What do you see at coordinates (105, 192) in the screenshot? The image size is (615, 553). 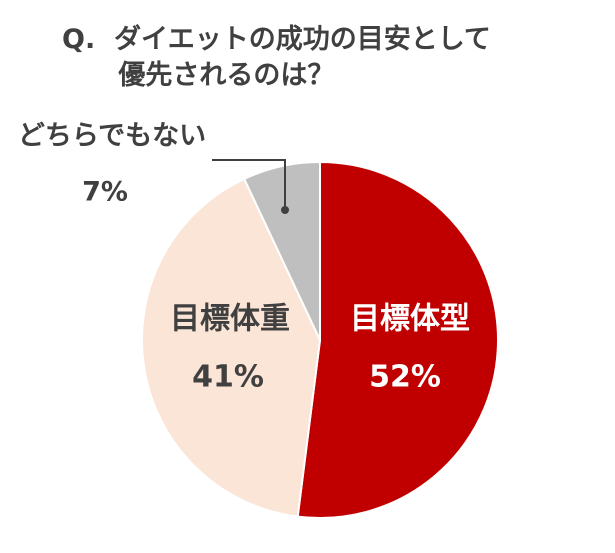 I see `value-label: 7%` at bounding box center [105, 192].